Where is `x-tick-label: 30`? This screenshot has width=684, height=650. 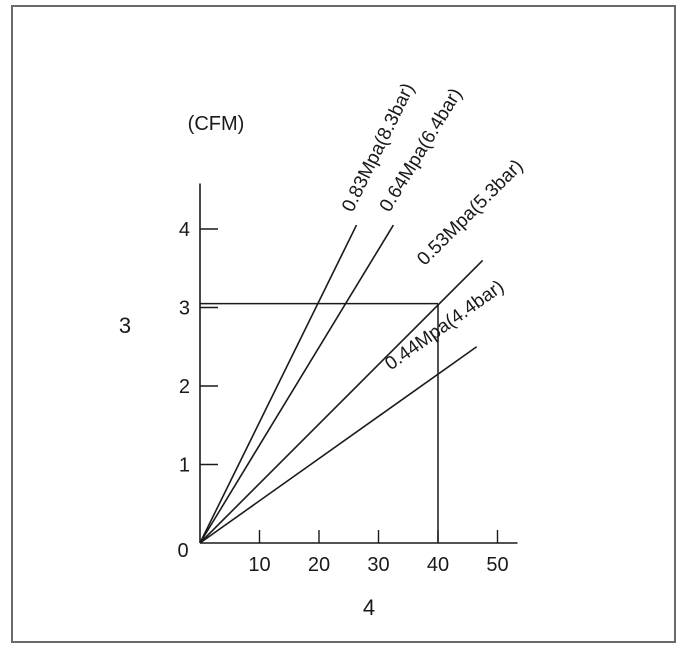
x-tick-label: 30 is located at coordinates (378, 565).